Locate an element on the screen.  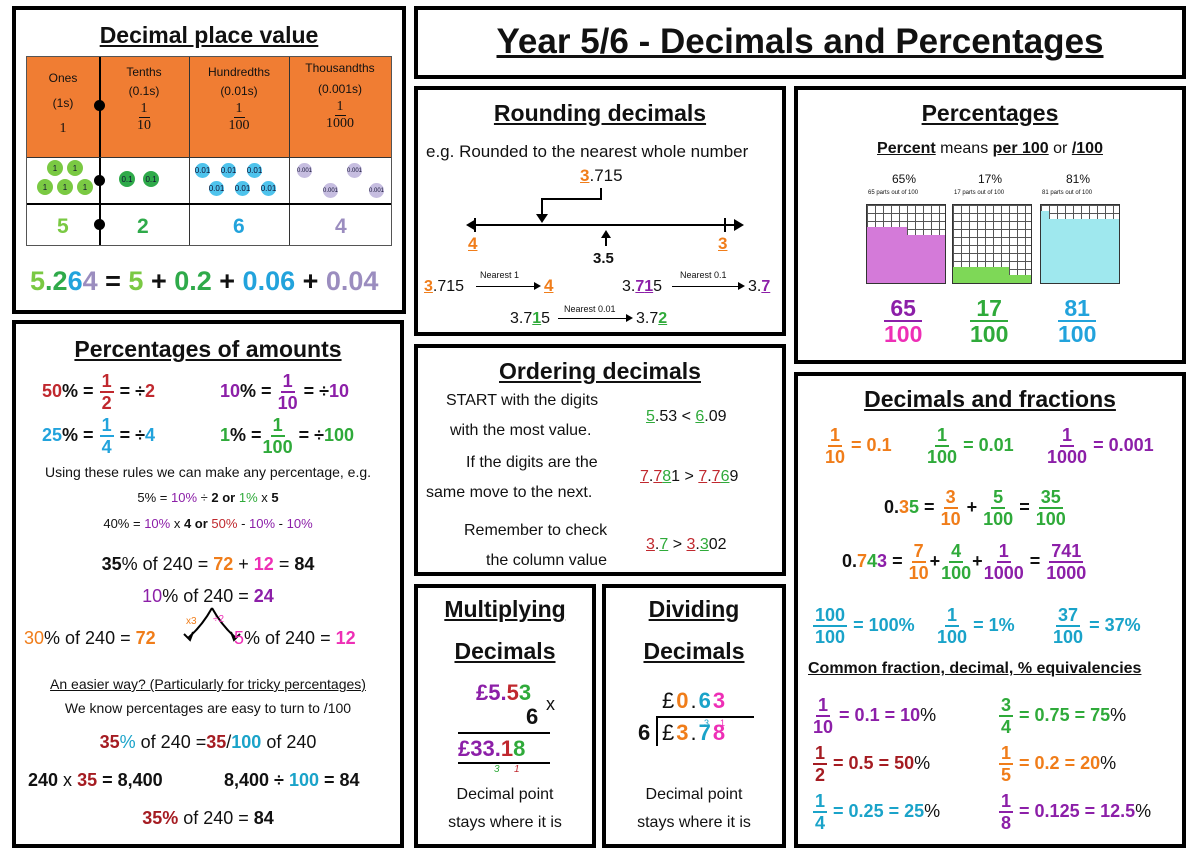
eq-term: 0.2 is located at coordinates (193, 281).